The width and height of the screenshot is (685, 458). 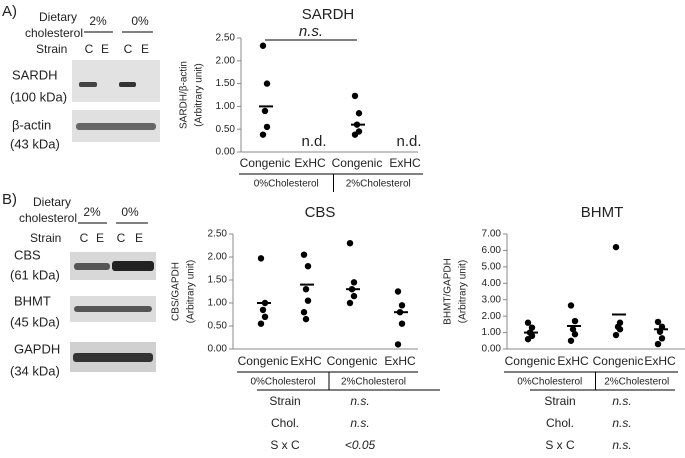 What do you see at coordinates (54, 33) in the screenshot?
I see `diet-label: cholesterol` at bounding box center [54, 33].